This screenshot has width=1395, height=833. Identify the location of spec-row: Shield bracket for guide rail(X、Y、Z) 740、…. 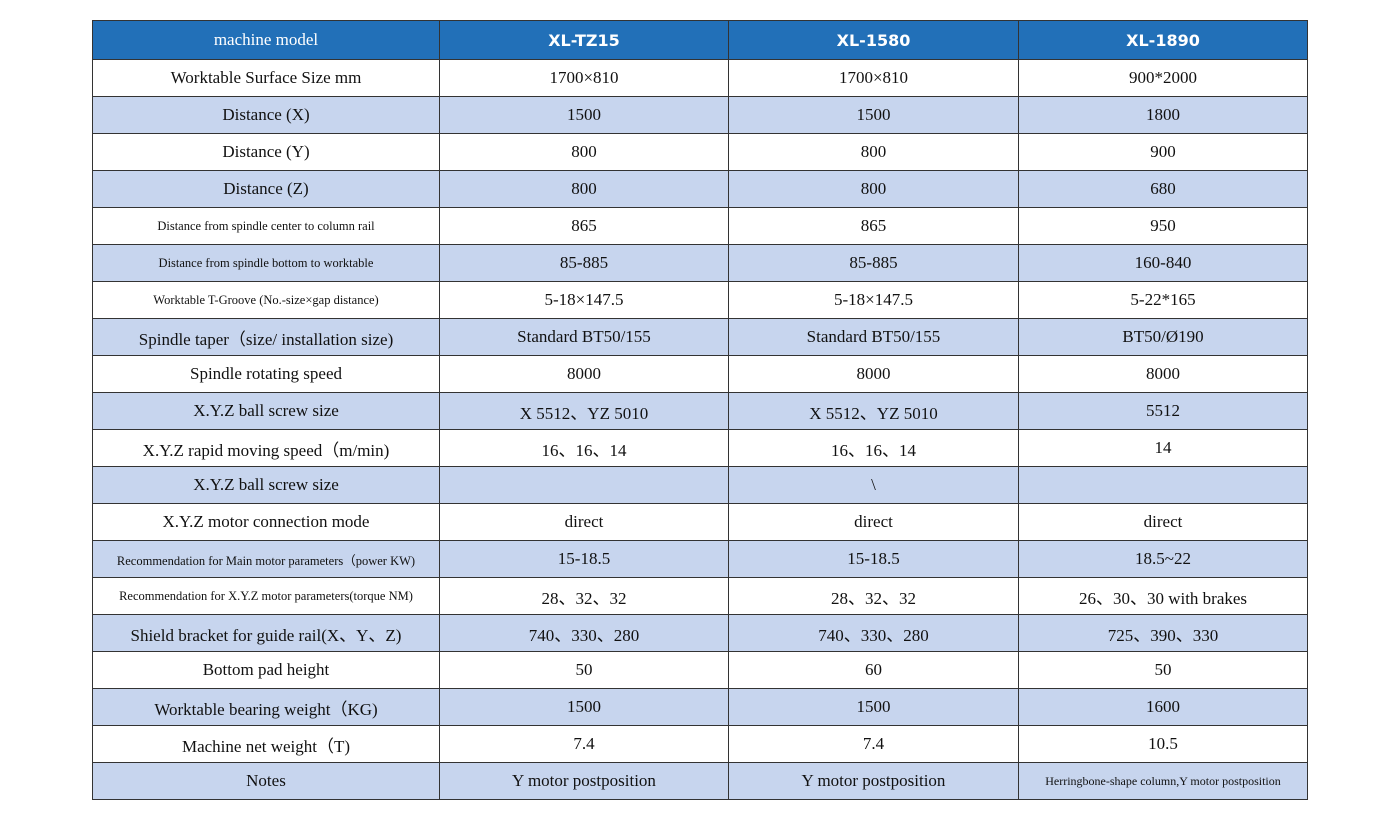
(700, 633).